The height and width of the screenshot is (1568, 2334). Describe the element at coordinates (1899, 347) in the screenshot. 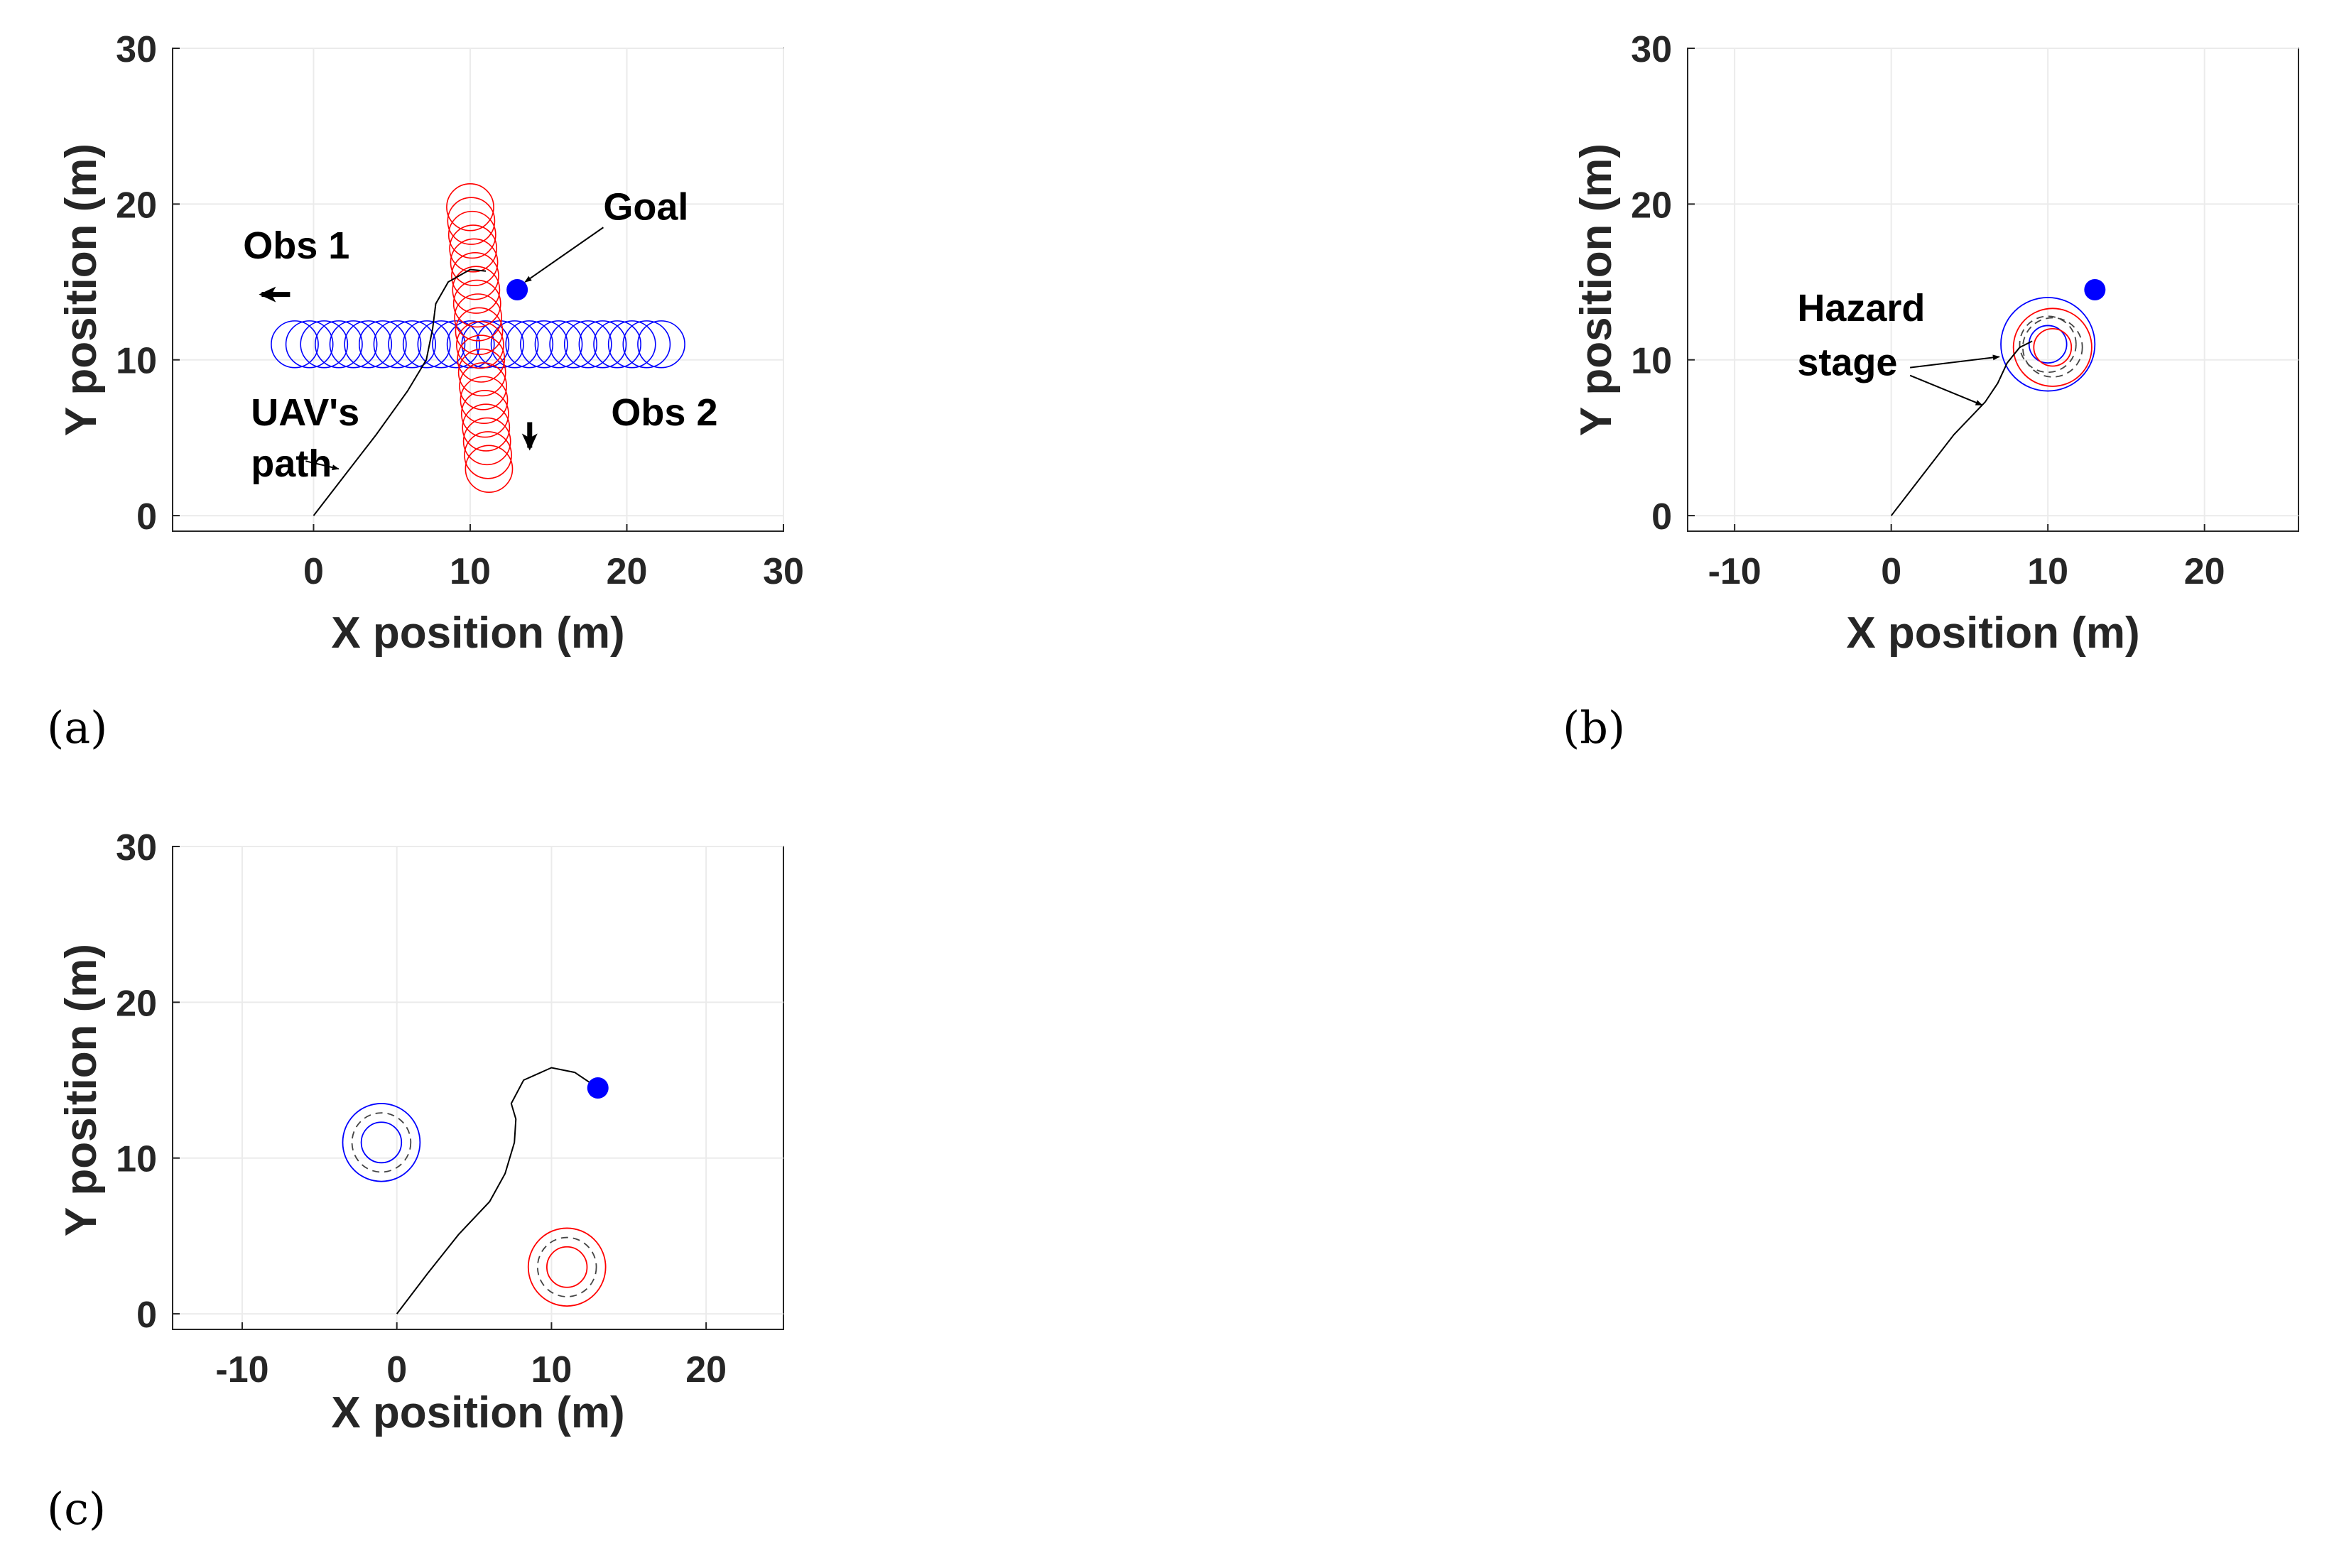

I see `panel-b-annotations: Hazard stage` at that location.